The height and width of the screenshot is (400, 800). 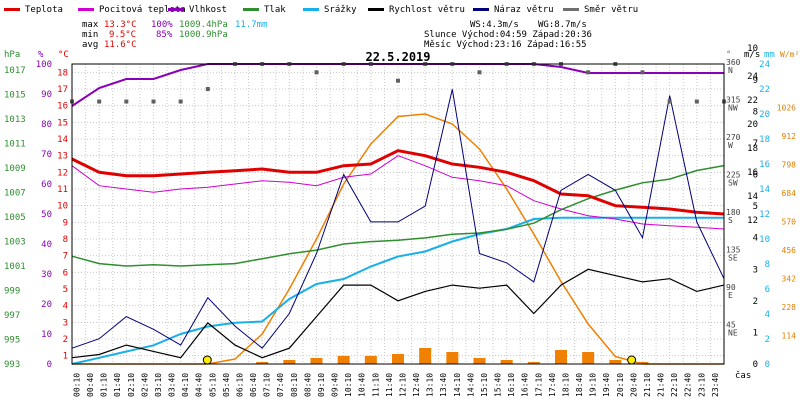 What do you see at coordinates (764, 190) in the screenshot?
I see `tick-label-mm: 14` at bounding box center [764, 190].